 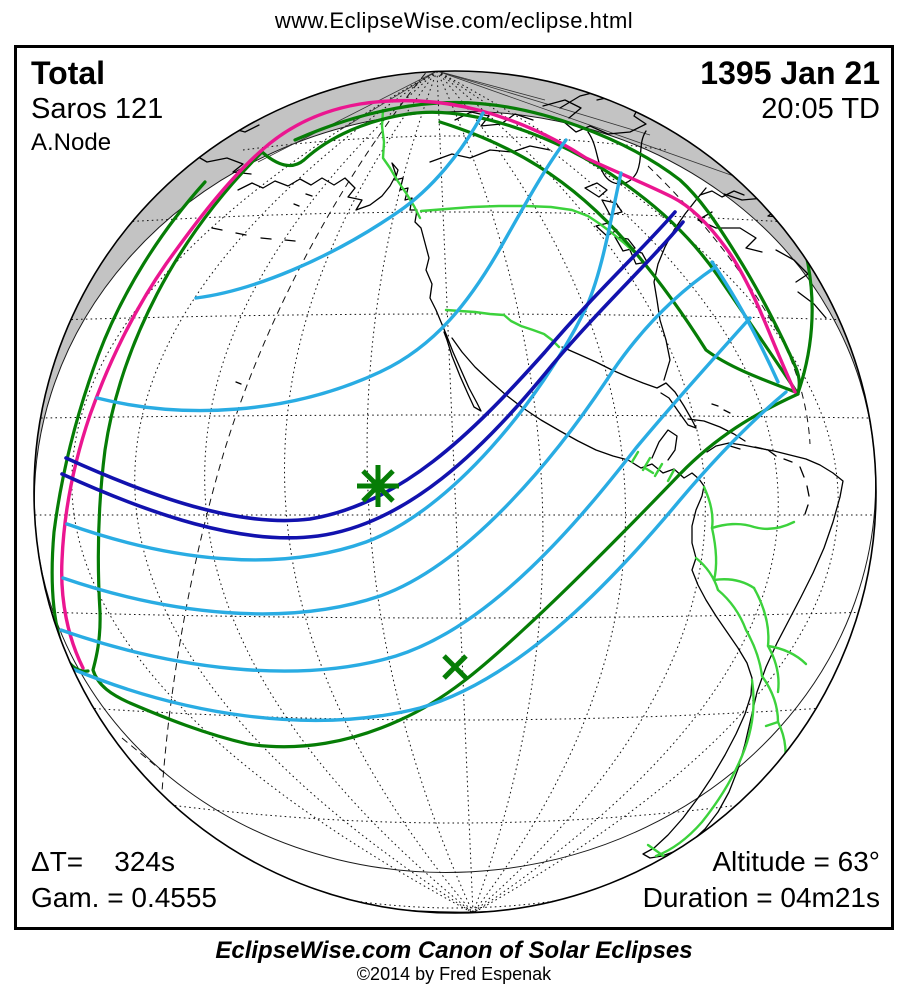 What do you see at coordinates (454, 974) in the screenshot?
I see `footer-copyright: ©2014 by Fred Espenak` at bounding box center [454, 974].